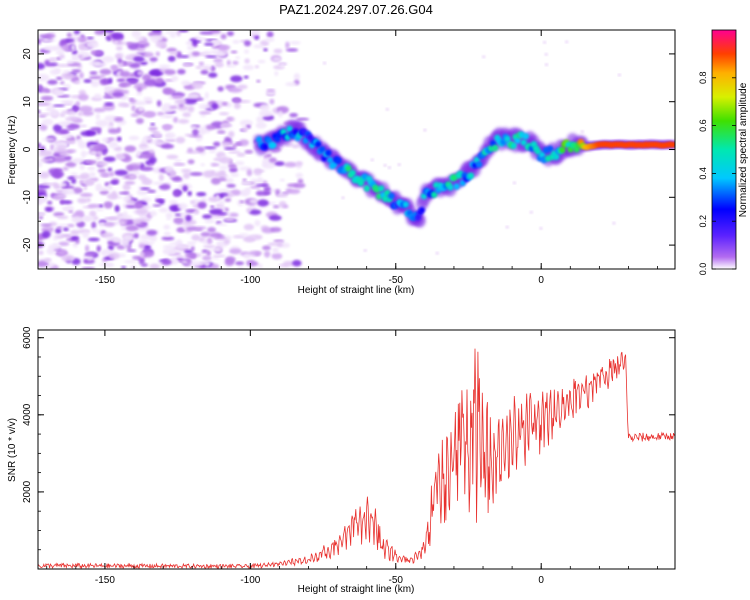 The height and width of the screenshot is (600, 750). What do you see at coordinates (27, 414) in the screenshot?
I see `y-tick-label: 4000` at bounding box center [27, 414].